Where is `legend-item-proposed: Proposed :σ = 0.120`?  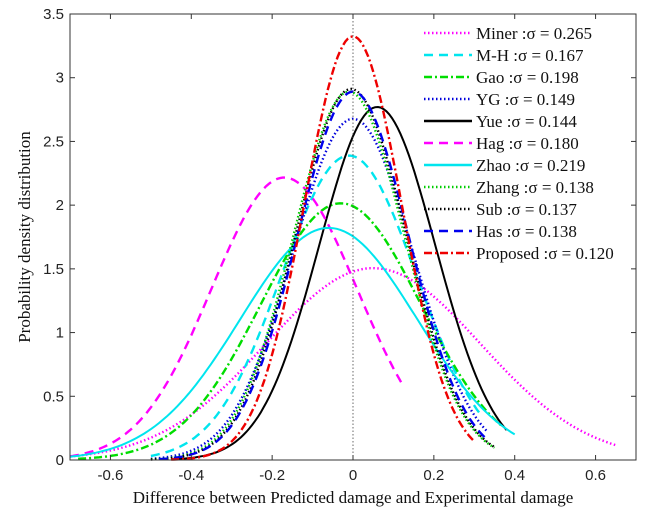
legend-item-proposed: Proposed :σ = 0.120 is located at coordinates (519, 253).